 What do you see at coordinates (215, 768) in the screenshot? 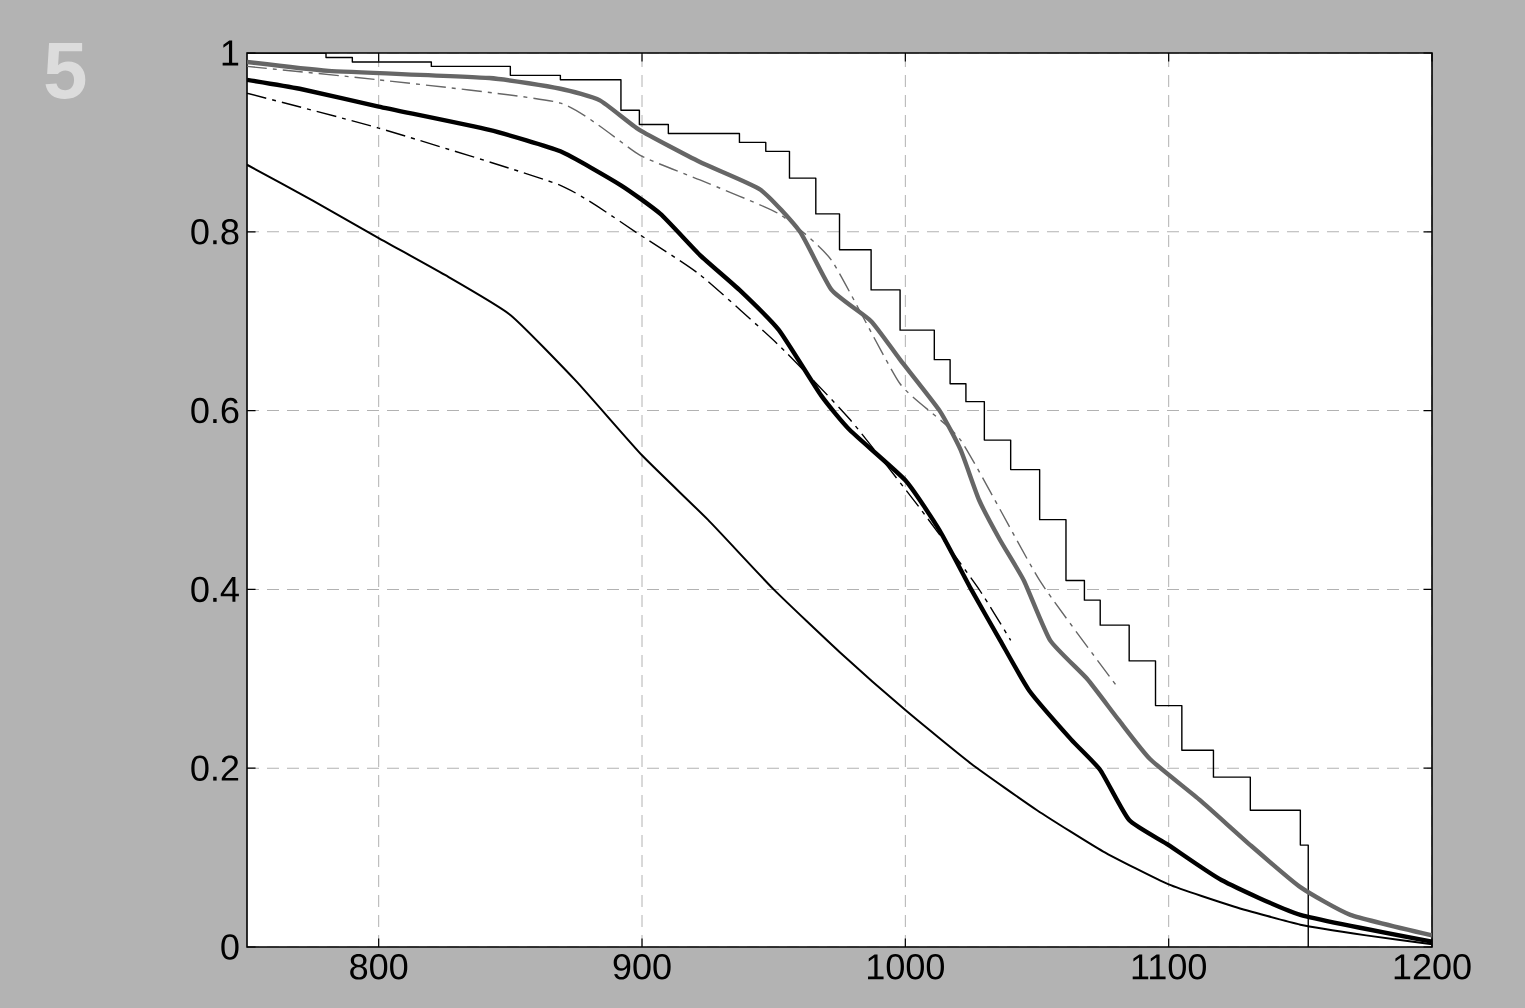
I see `y-tick-label: 0.2` at bounding box center [215, 768].